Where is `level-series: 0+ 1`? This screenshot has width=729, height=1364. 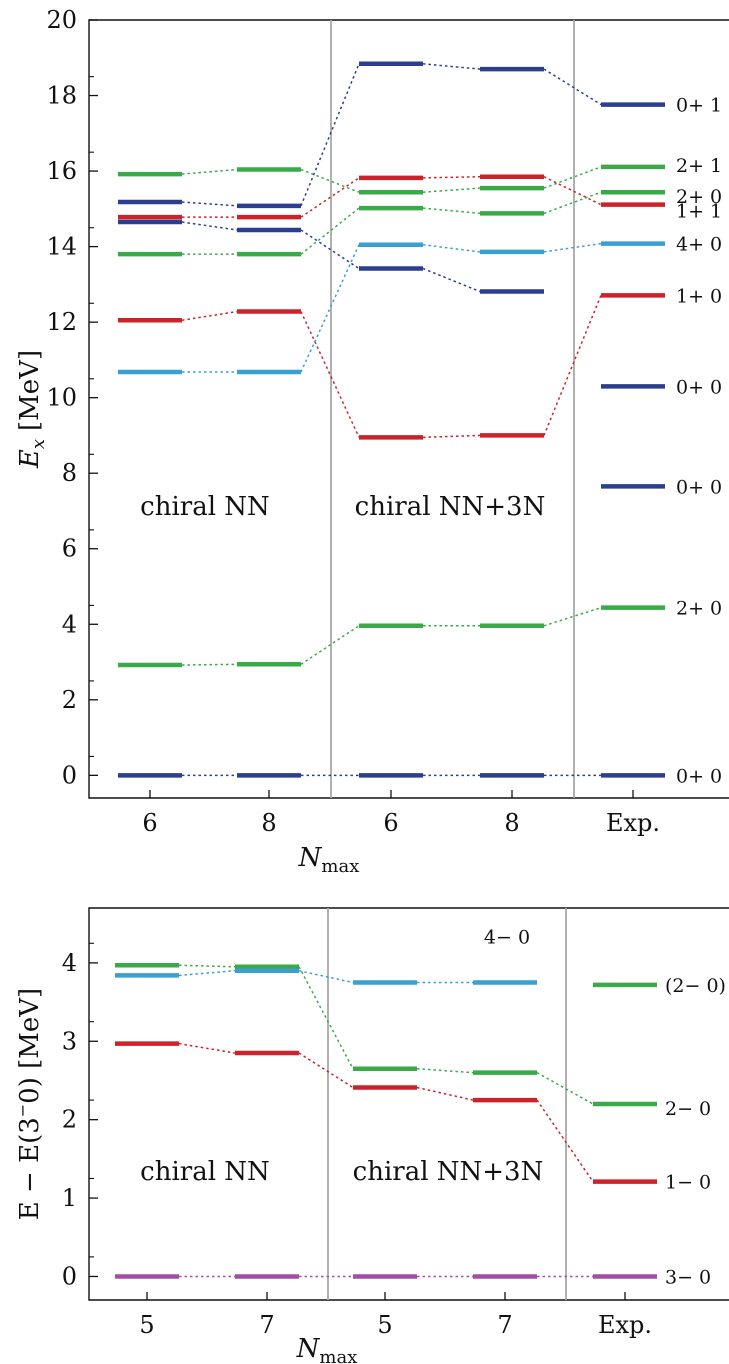
level-series: 0+ 1 is located at coordinates (420, 135).